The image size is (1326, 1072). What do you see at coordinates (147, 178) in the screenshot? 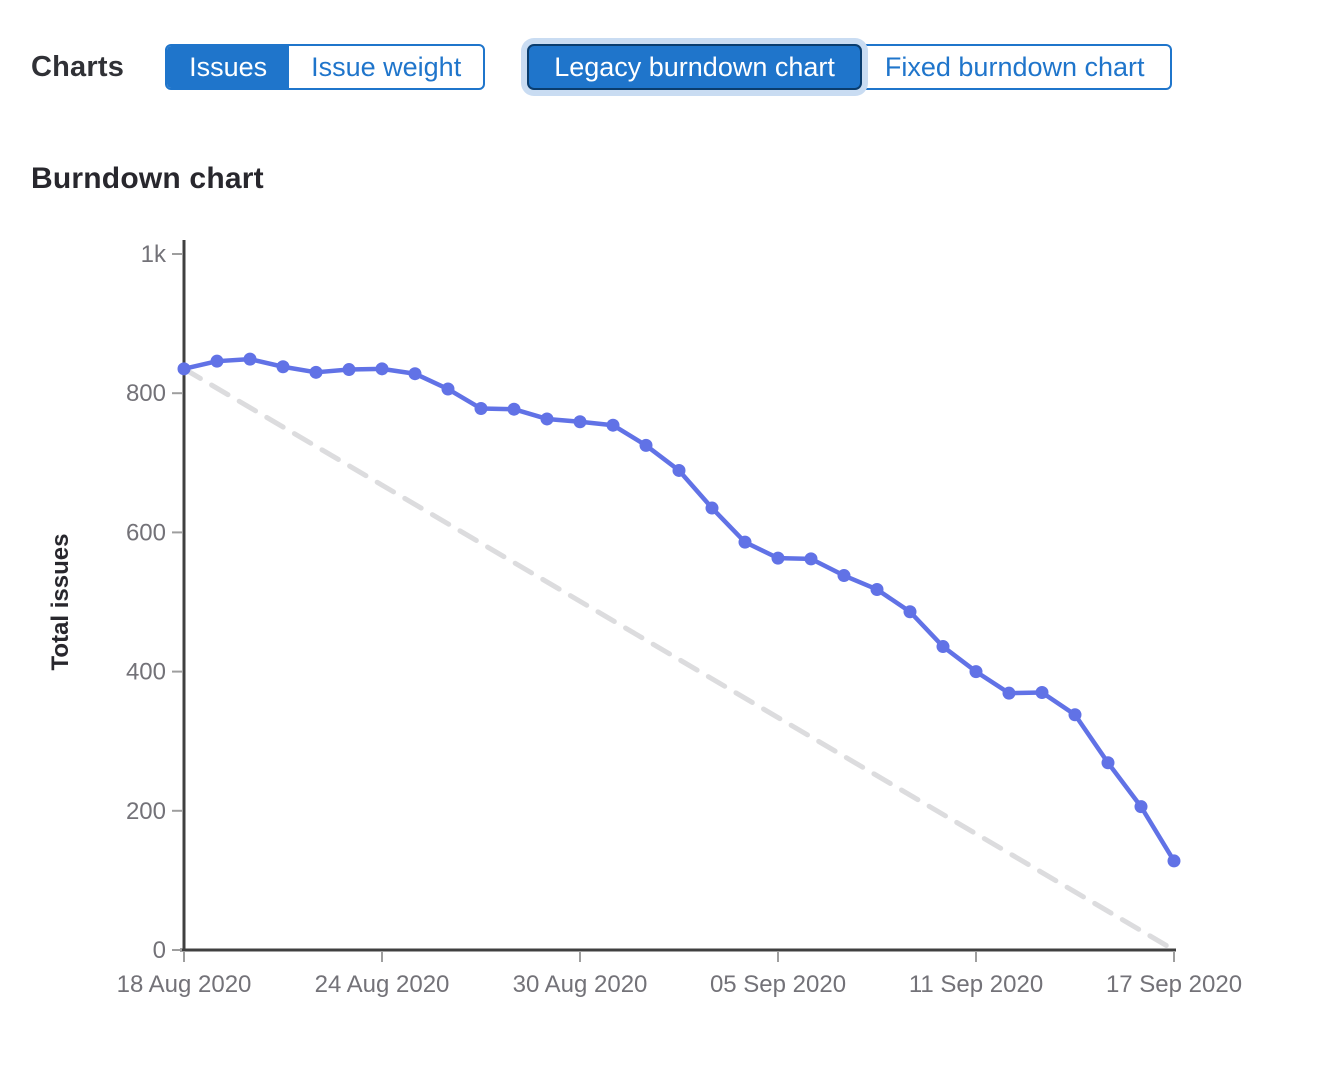
I see `burndown-chart-title: Burndown chart` at bounding box center [147, 178].